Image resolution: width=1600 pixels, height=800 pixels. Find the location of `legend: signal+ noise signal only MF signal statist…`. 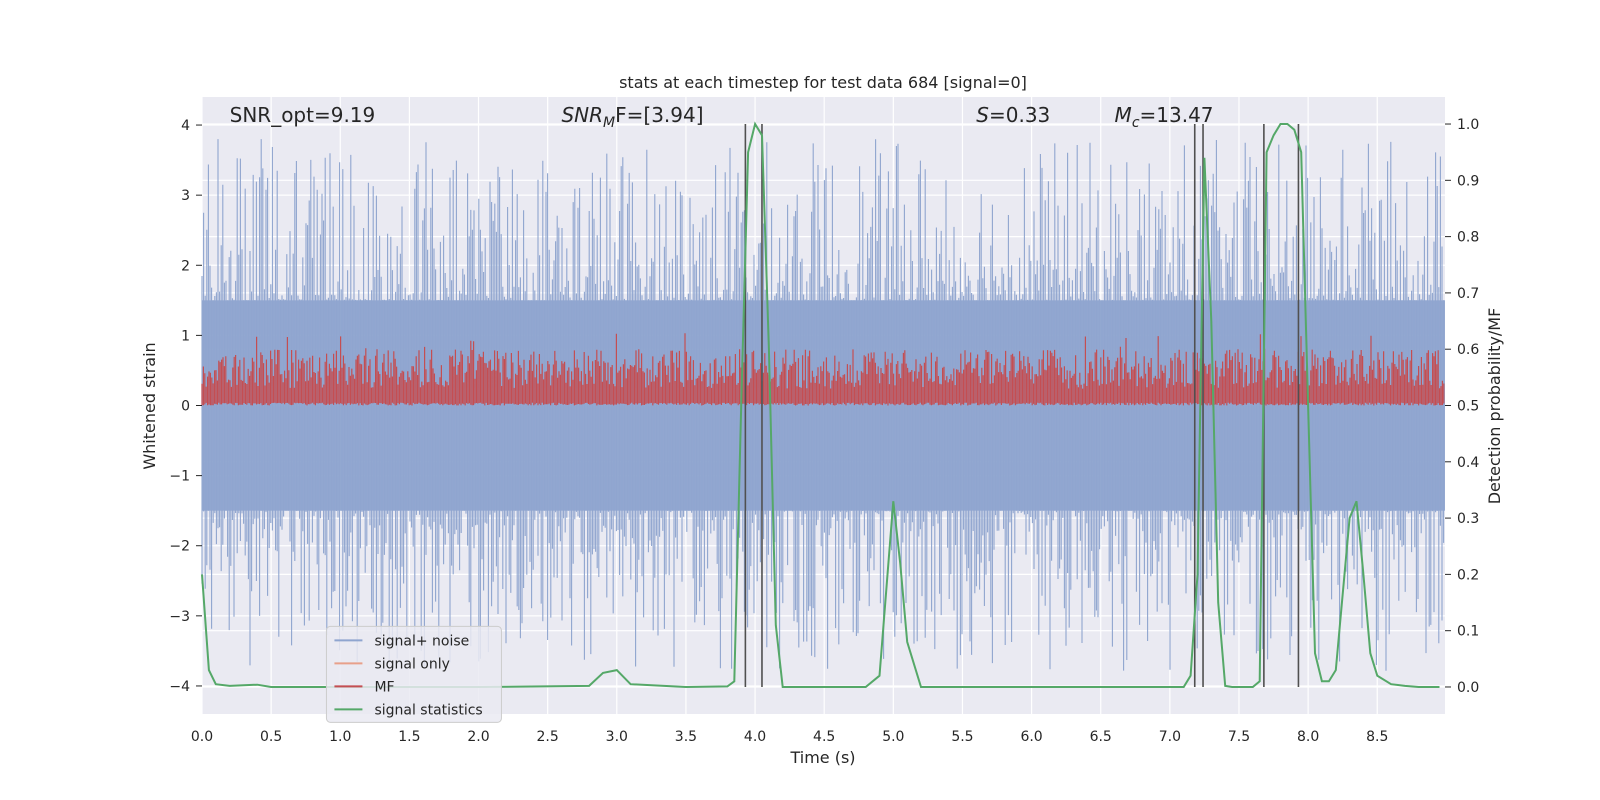

legend: signal+ noise signal only MF signal statist… is located at coordinates (413, 674).